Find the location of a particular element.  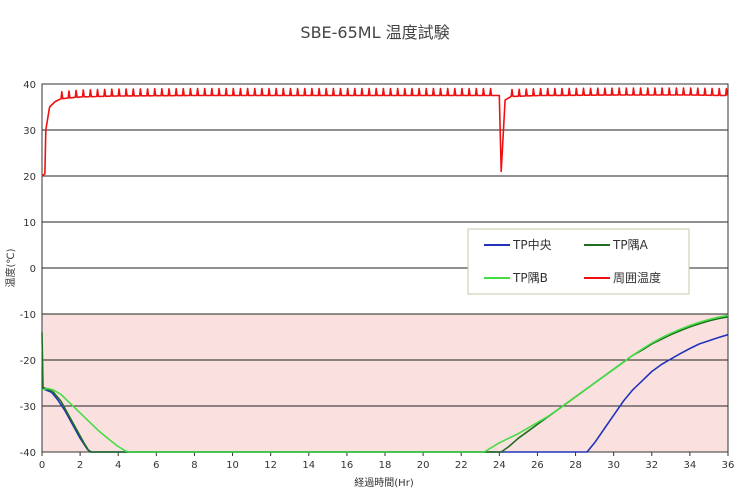

x-tick-label: 8 is located at coordinates (194, 465).